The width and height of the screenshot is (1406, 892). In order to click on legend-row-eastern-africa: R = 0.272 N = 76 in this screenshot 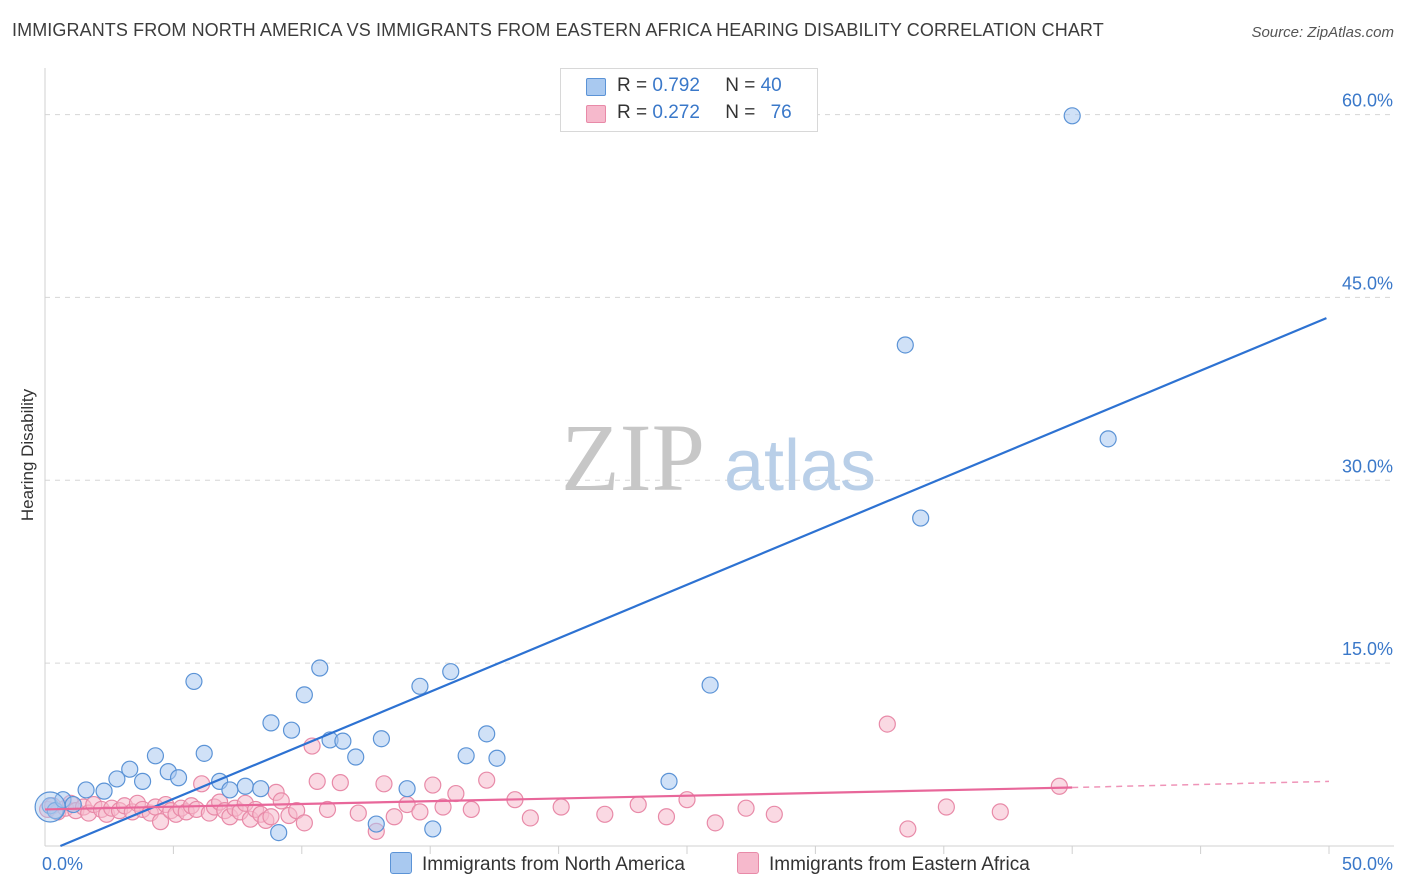, I will do `click(689, 113)`.